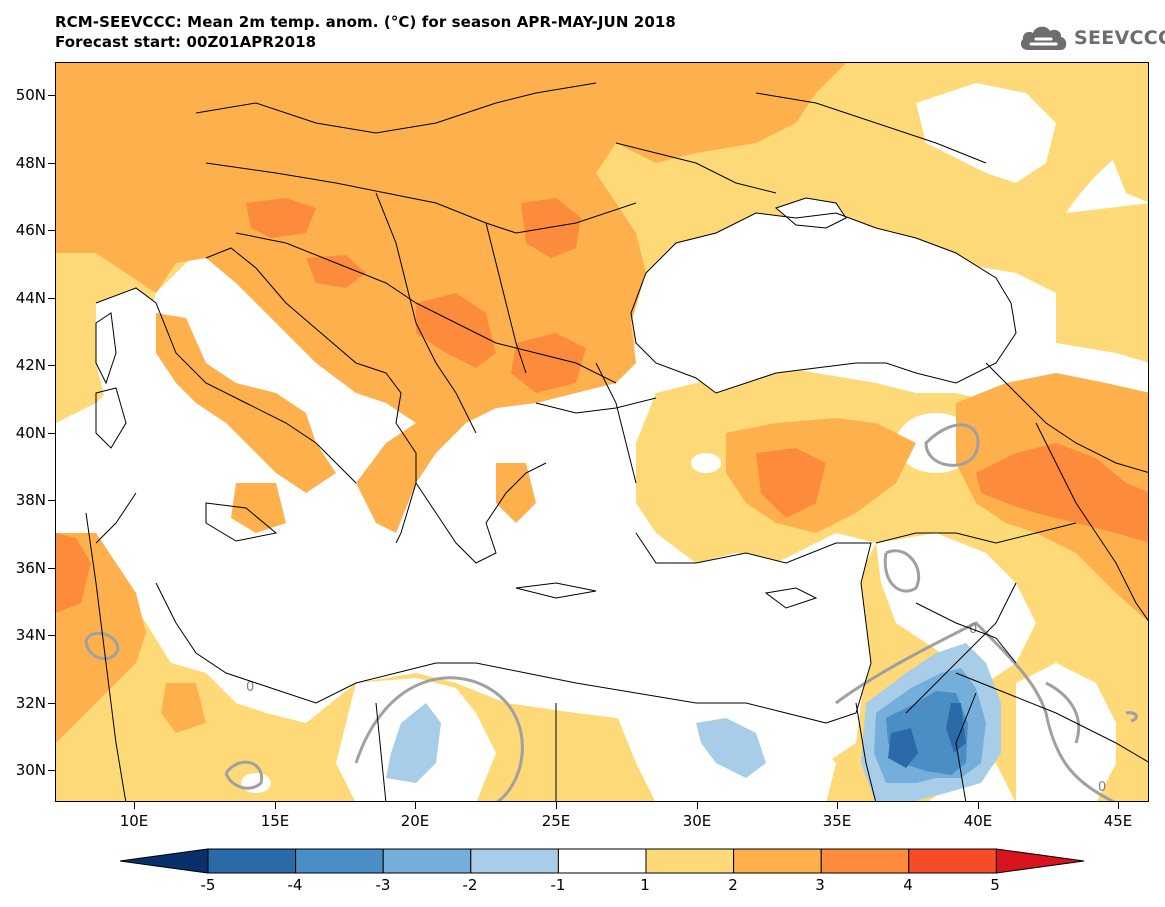 This screenshot has height=907, width=1165. What do you see at coordinates (30, 230) in the screenshot?
I see `lat-label: 46N` at bounding box center [30, 230].